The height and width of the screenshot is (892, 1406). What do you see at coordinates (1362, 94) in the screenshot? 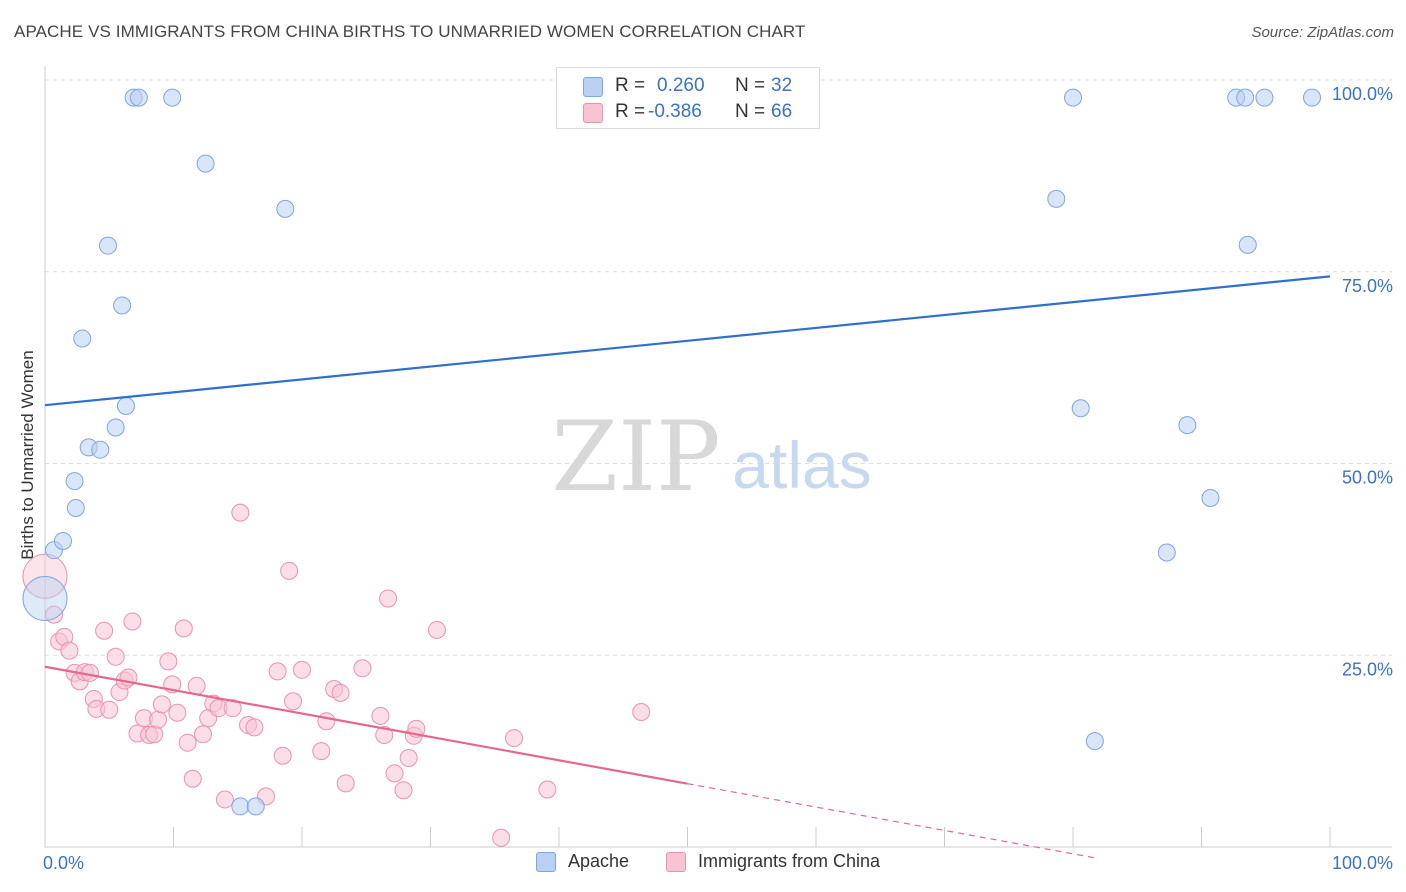
I see `y-tick-label: 100.0%` at bounding box center [1362, 94].